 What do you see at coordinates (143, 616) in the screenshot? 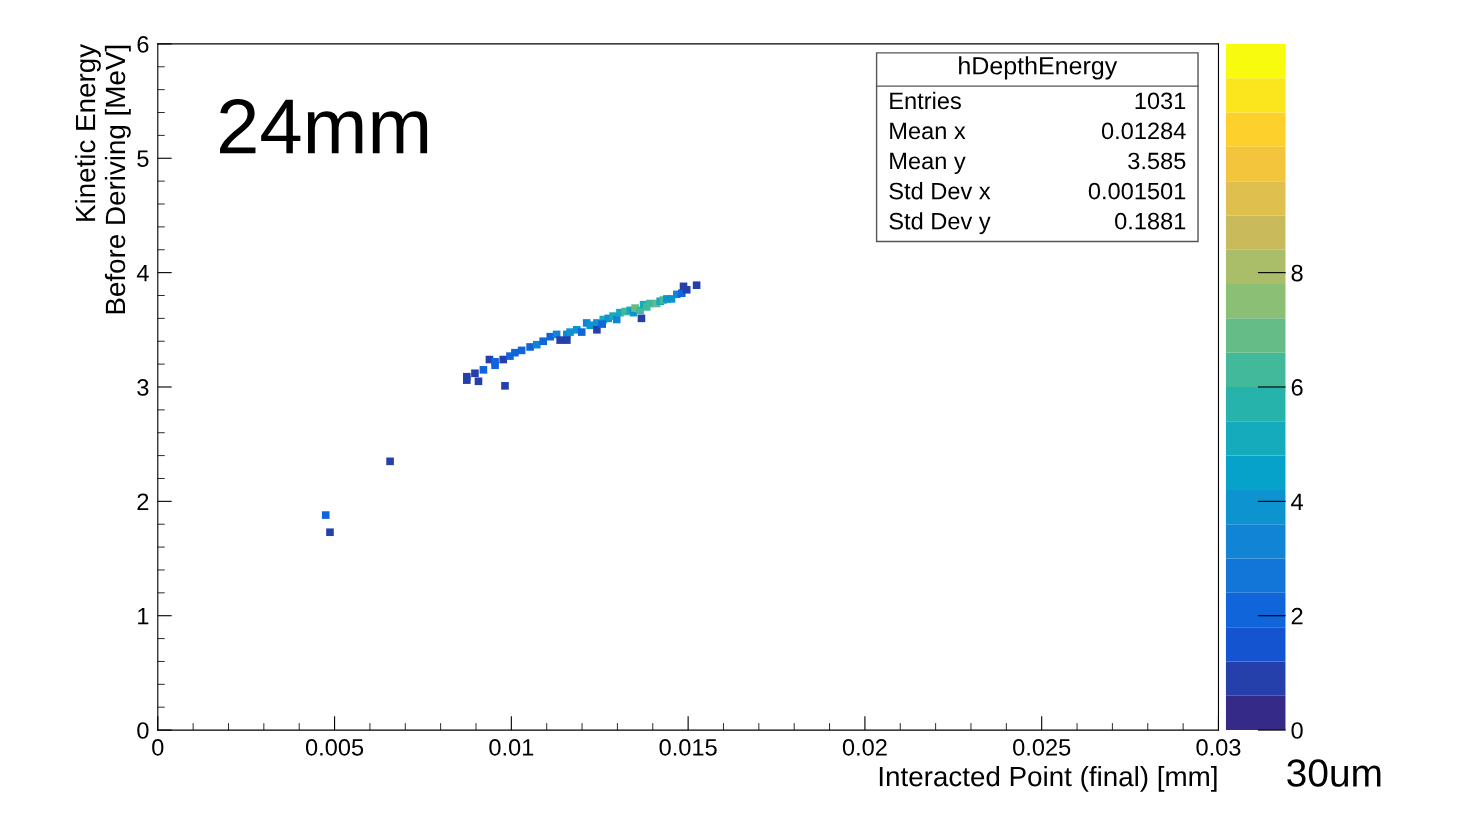
I see `y-tick-label: 1` at bounding box center [143, 616].